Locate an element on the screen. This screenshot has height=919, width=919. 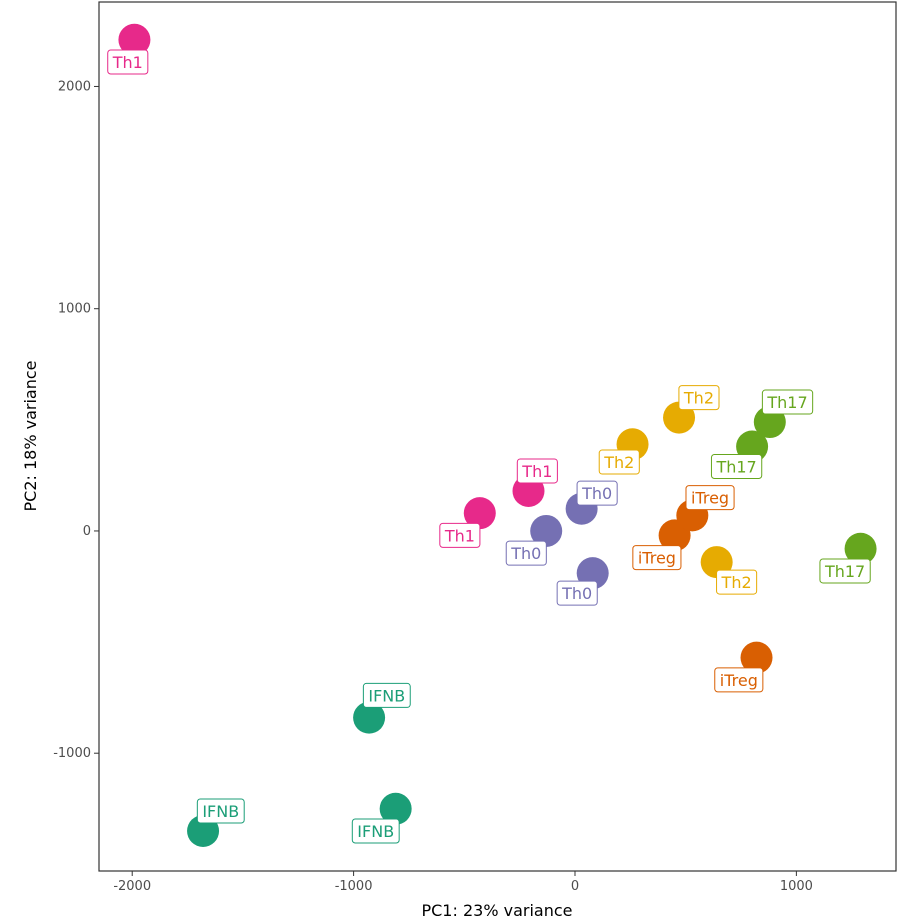
y-tick-label: 1000 is located at coordinates (74, 309).